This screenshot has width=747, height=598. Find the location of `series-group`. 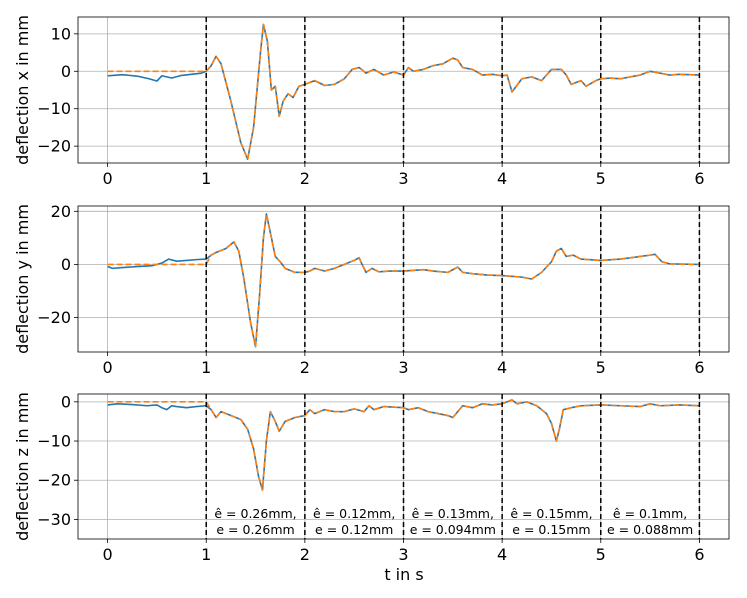

series-group is located at coordinates (403, 445).